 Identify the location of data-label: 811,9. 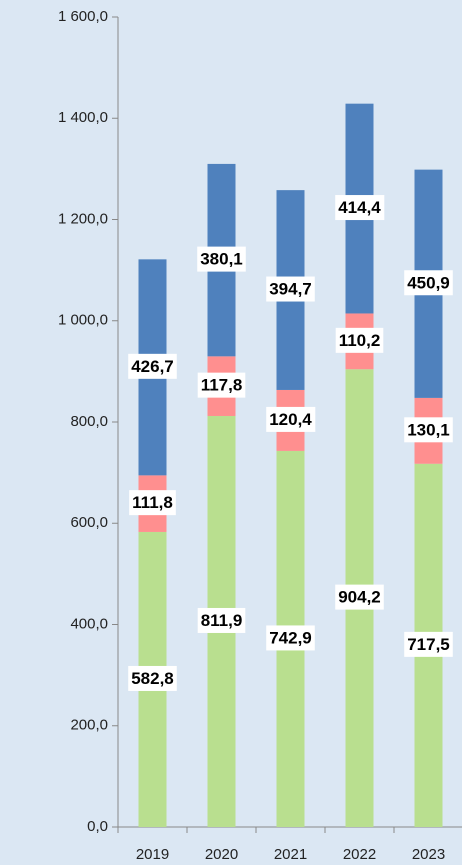
(222, 620).